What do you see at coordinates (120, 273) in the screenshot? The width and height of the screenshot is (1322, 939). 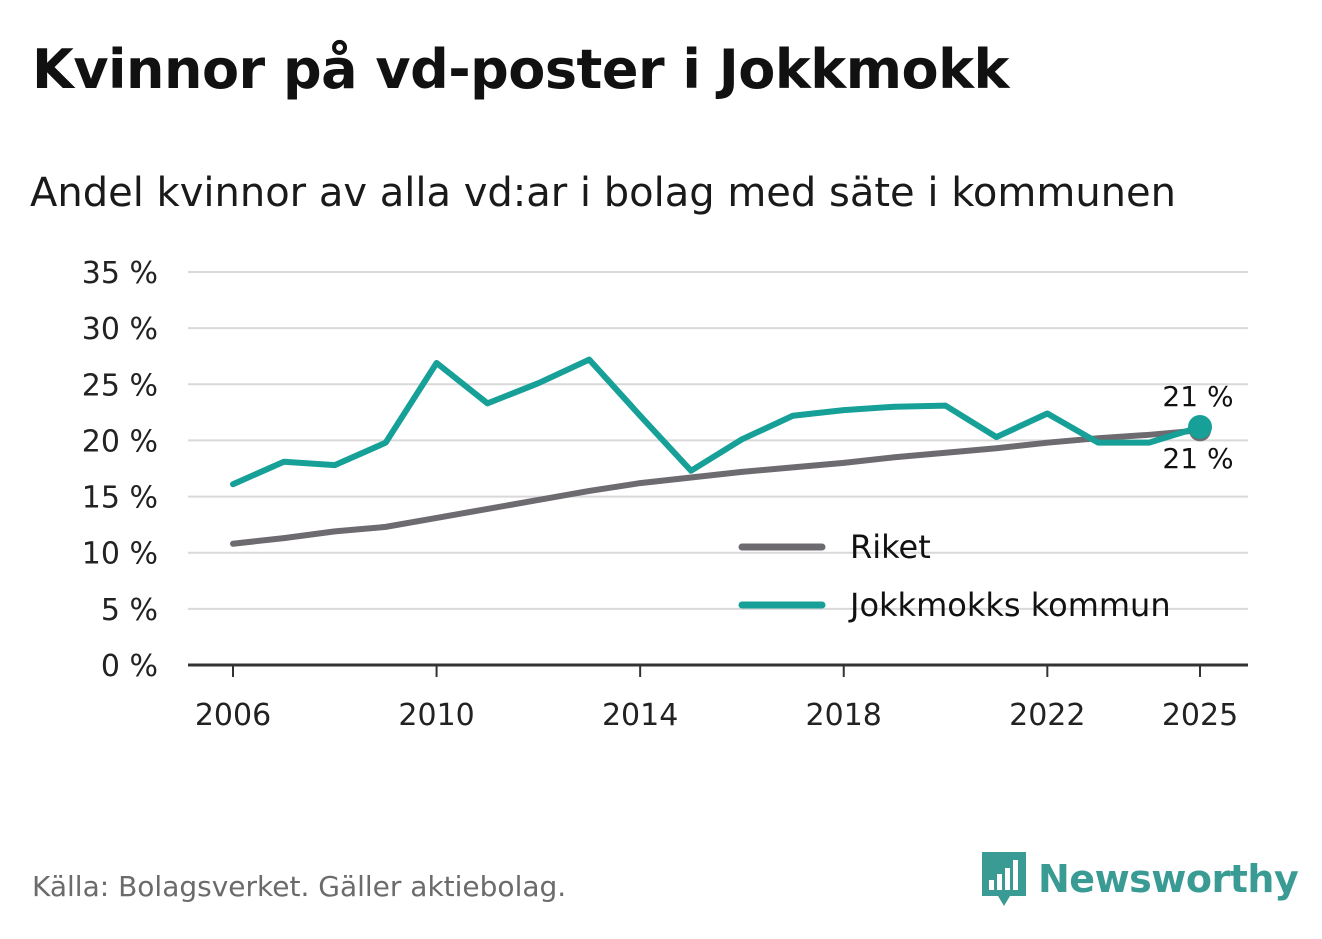 I see `y-tick-label: 35 %` at bounding box center [120, 273].